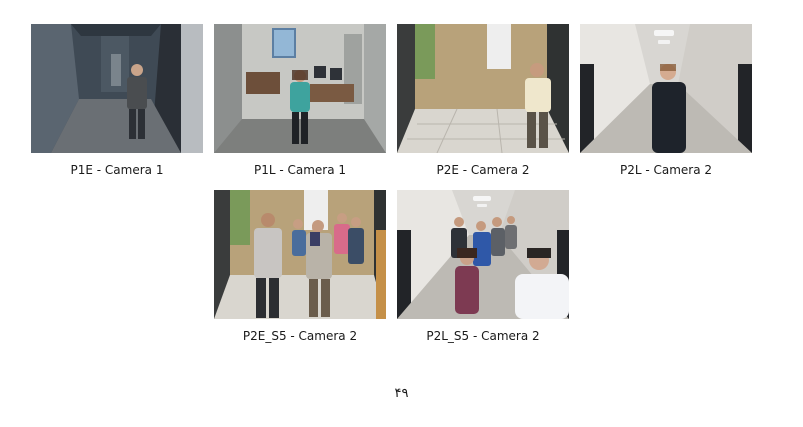 The width and height of the screenshot is (803, 427). Describe the element at coordinates (300, 254) in the screenshot. I see `surveillance-image-p2e-s5` at that location.